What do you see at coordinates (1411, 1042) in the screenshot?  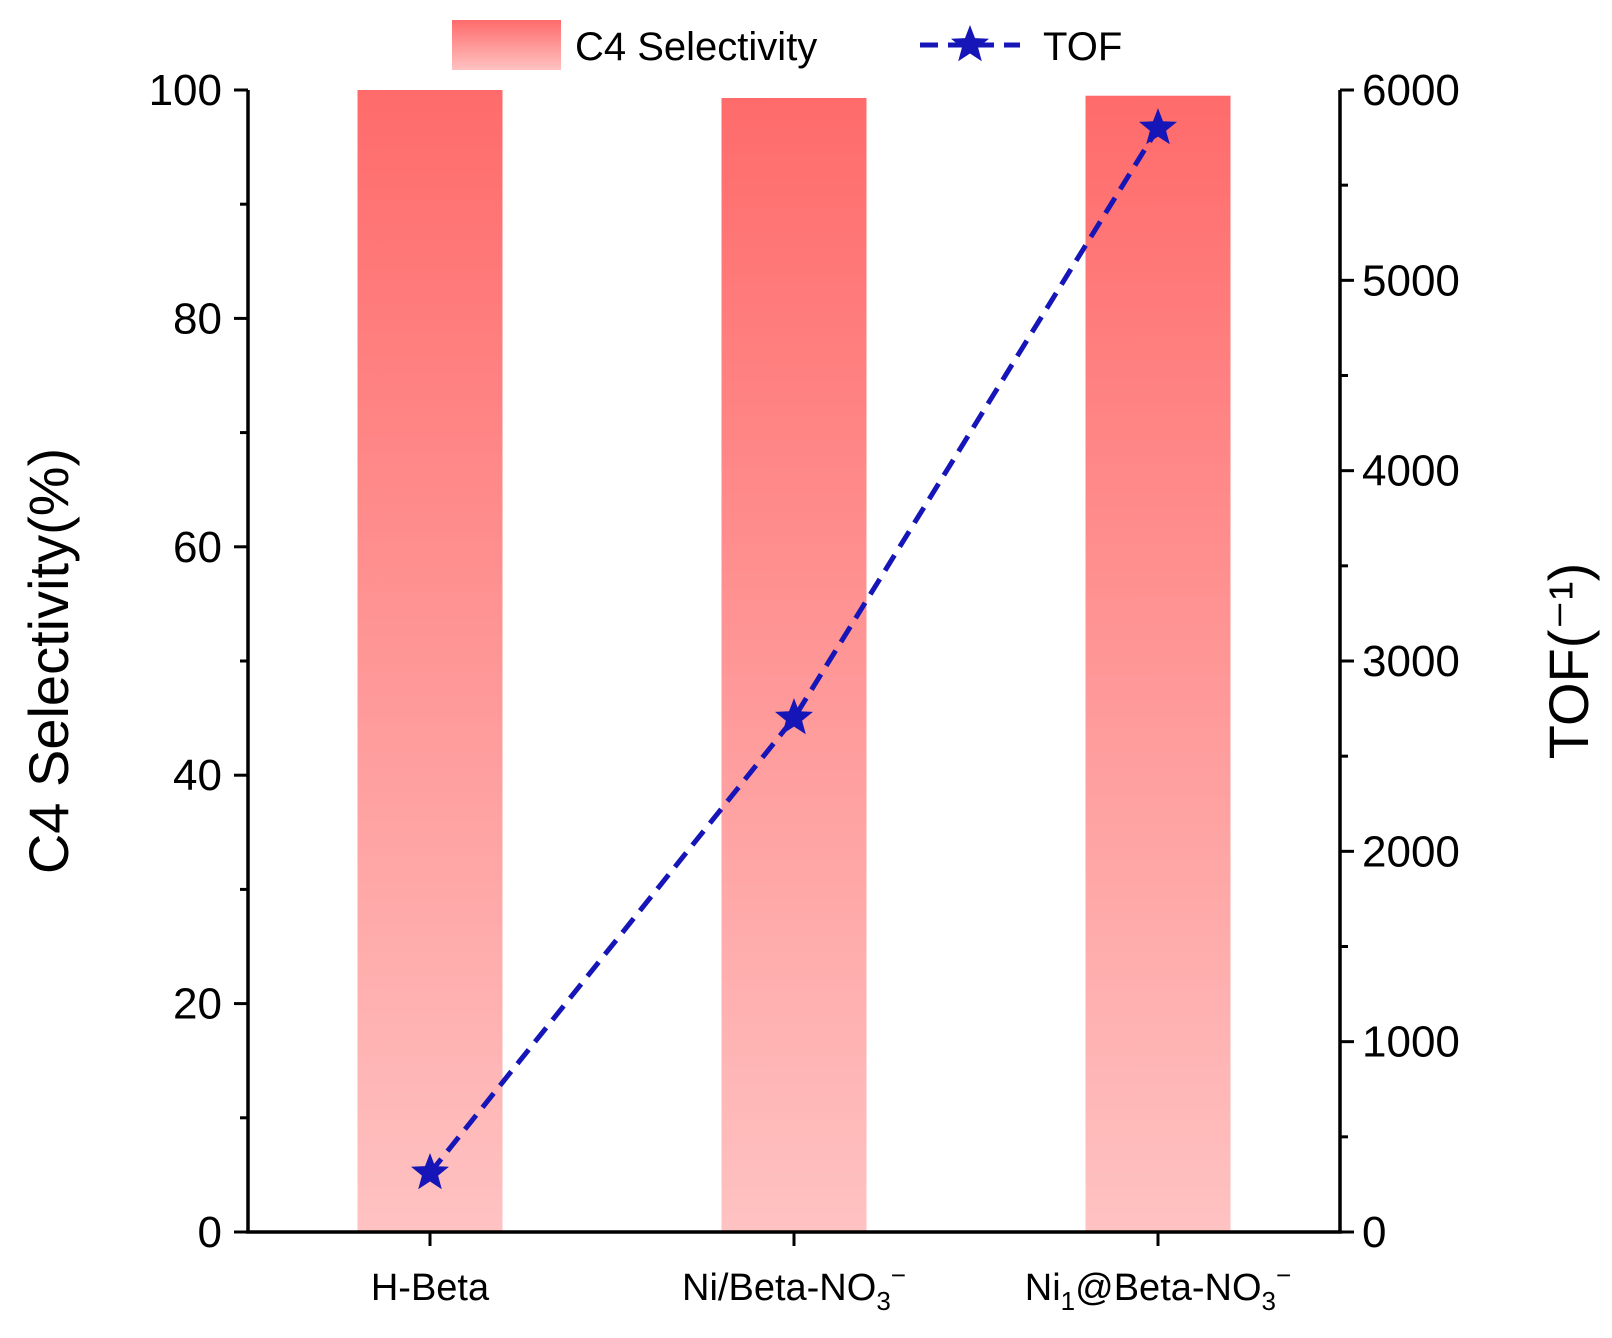 I see `right-tick-label: 1000` at bounding box center [1411, 1042].